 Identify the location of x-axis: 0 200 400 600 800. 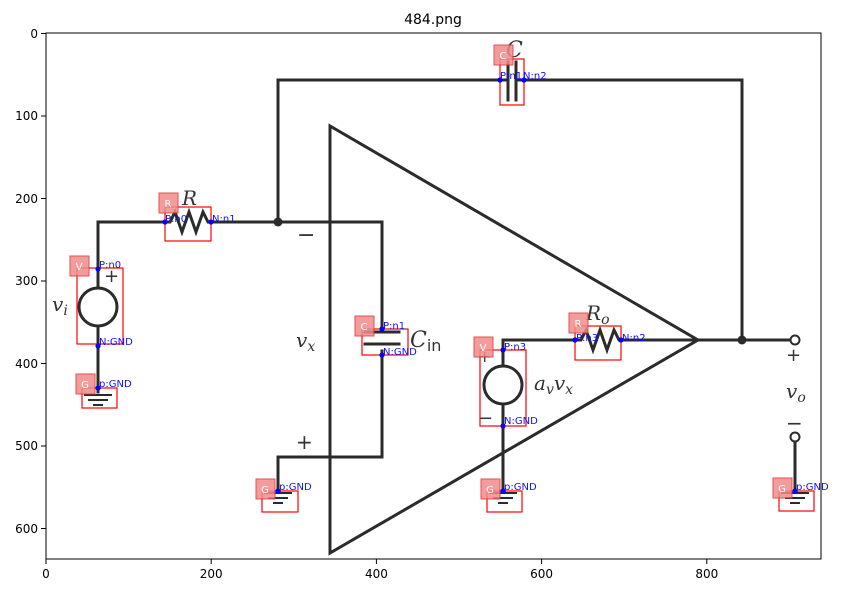
(380, 570).